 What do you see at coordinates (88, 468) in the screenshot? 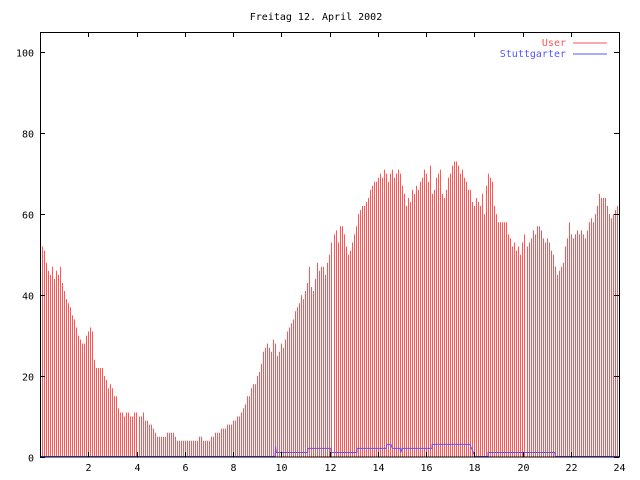
I see `x-tick-label: 2` at bounding box center [88, 468].